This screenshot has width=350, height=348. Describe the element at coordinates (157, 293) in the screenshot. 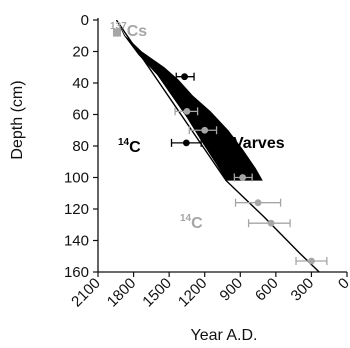

I see `x-tick-label: 1500` at that location.